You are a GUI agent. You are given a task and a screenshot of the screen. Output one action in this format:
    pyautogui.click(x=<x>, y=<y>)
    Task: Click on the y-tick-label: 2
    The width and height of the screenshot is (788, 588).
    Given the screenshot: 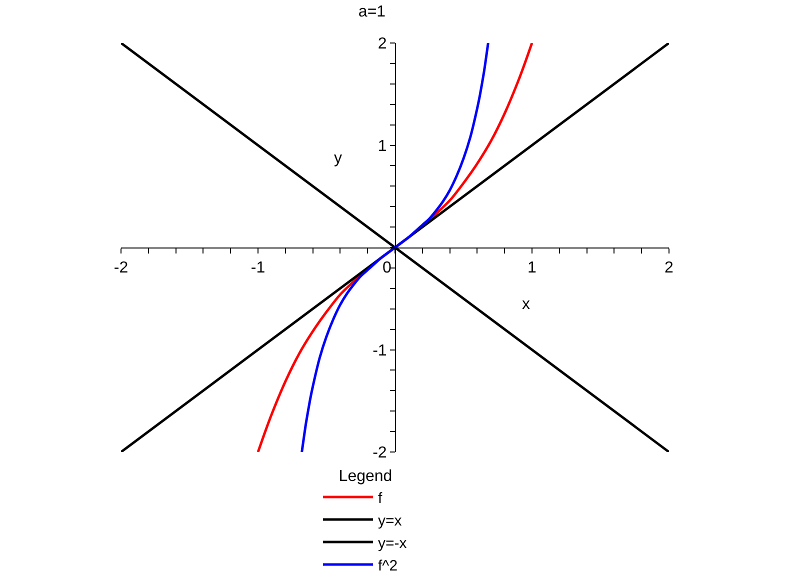 What is the action you would take?
    pyautogui.click(x=382, y=44)
    